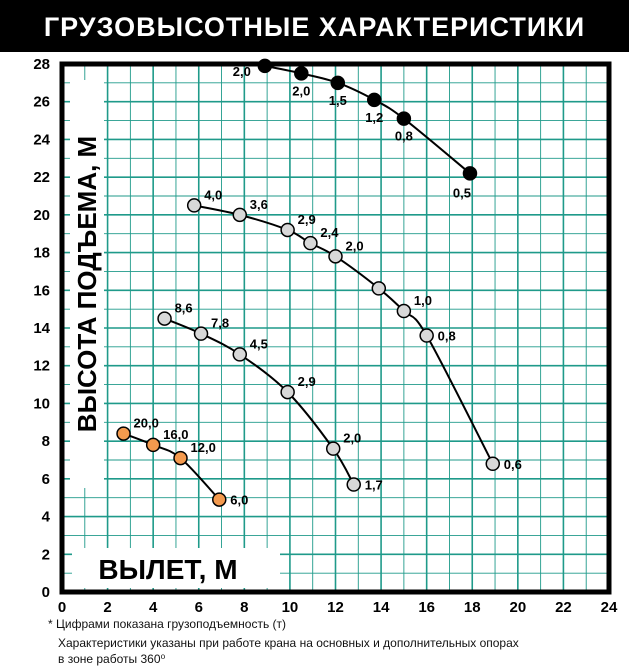 This screenshot has width=629, height=670. What do you see at coordinates (41, 139) in the screenshot?
I see `y-tick-label: 24` at bounding box center [41, 139].